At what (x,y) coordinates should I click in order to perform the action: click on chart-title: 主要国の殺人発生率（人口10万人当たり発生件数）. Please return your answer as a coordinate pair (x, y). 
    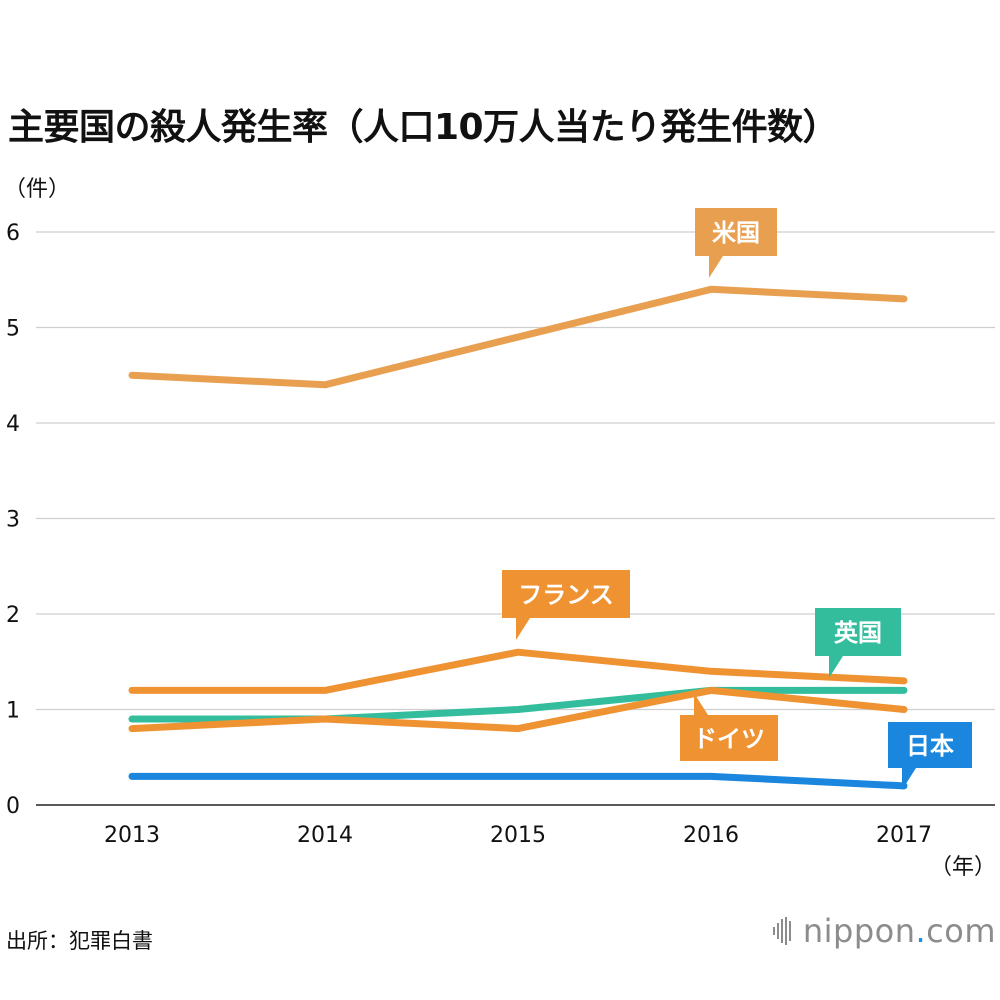
    Looking at the image, I should click on (423, 127).